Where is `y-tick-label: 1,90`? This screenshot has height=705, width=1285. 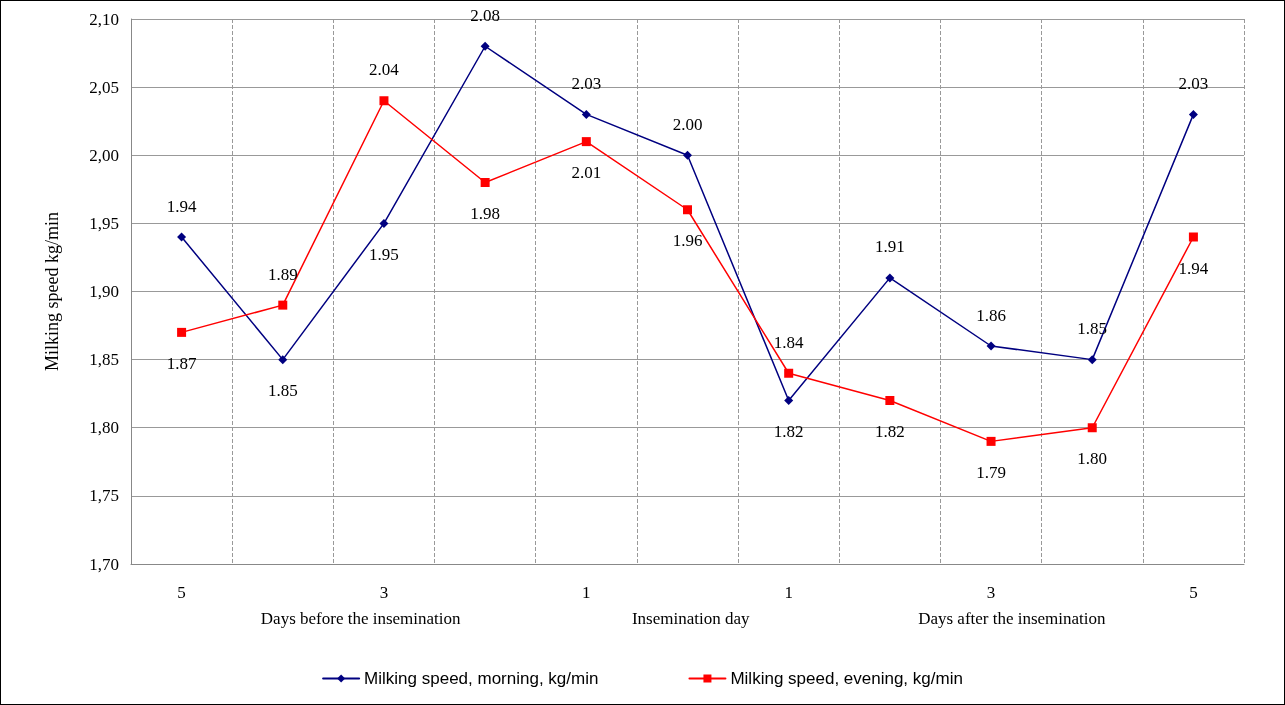
y-tick-label: 1,90 is located at coordinates (104, 291).